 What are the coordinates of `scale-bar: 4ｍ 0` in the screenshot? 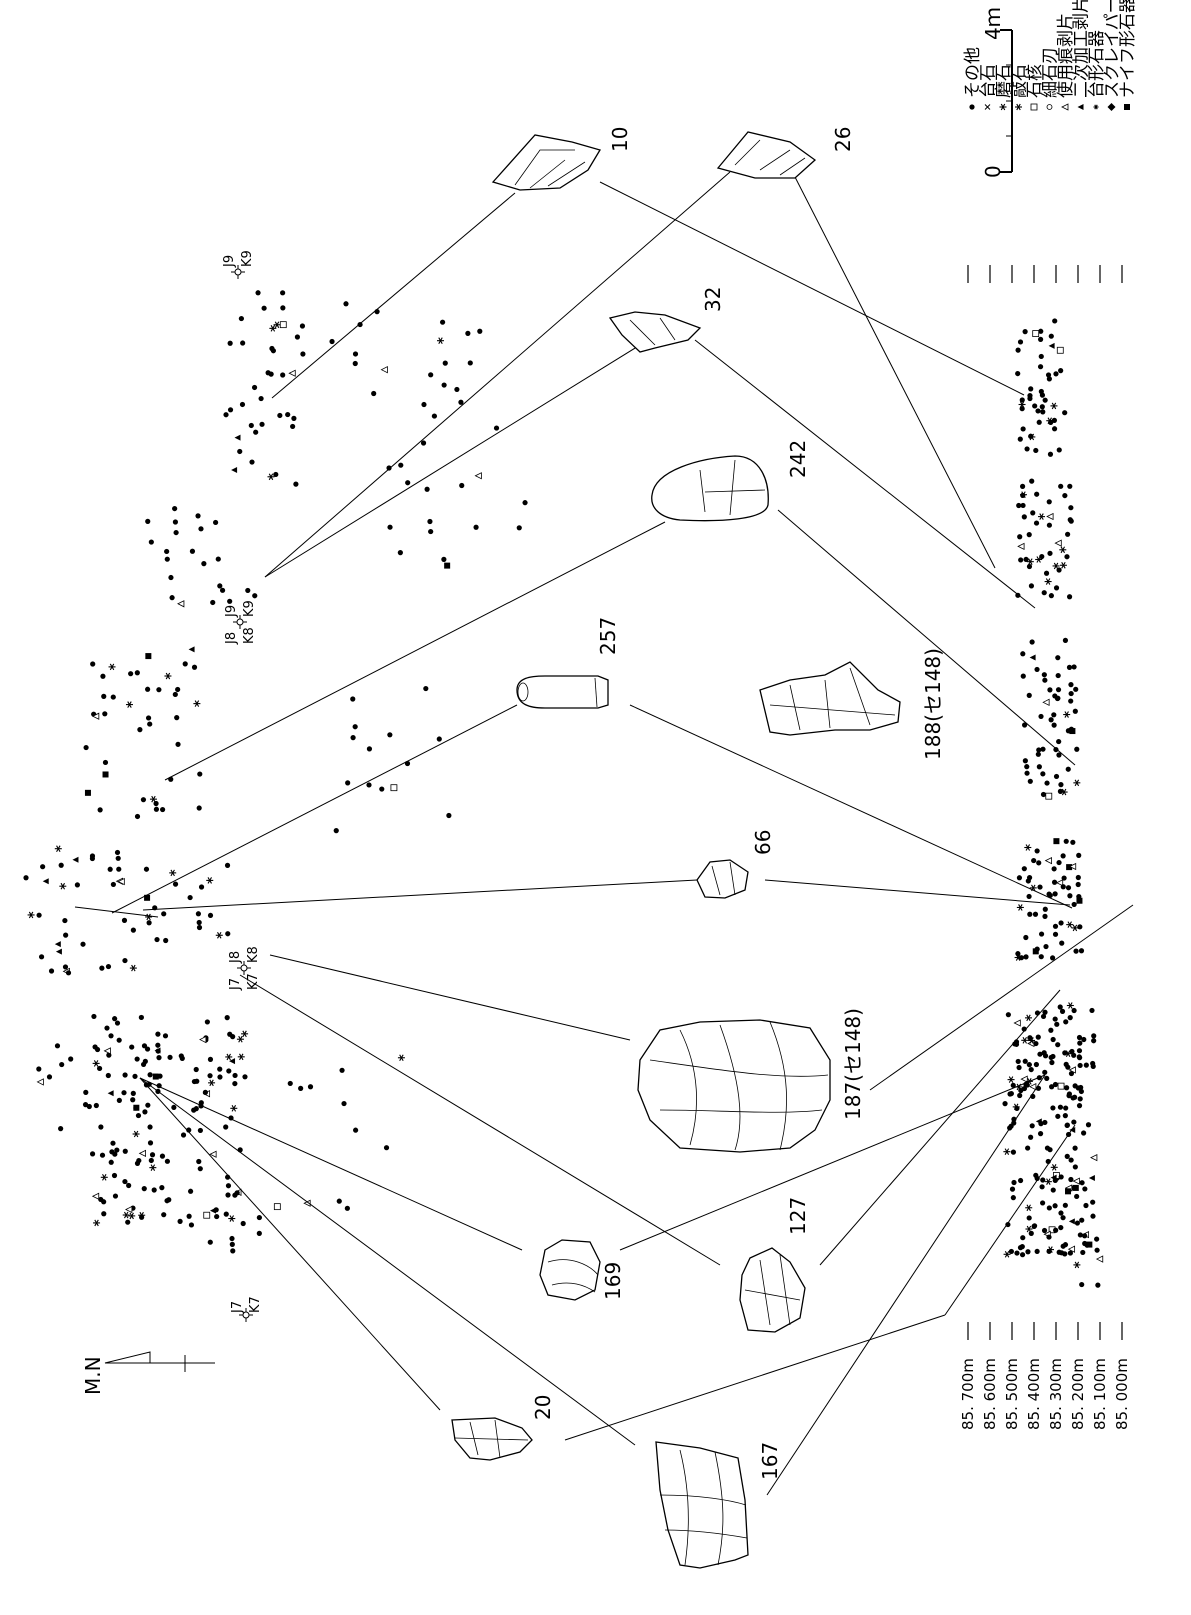 It's located at (997, 92).